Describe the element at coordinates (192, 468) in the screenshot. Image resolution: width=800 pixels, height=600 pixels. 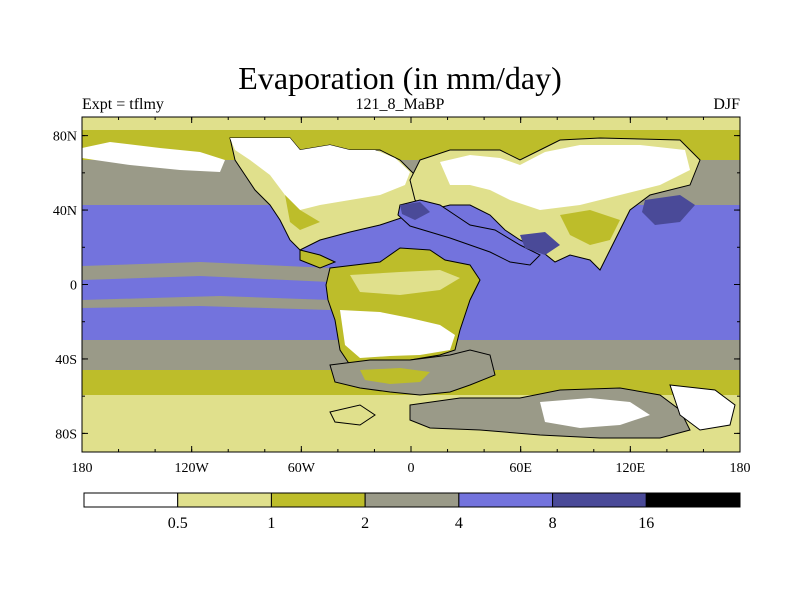
I see `lon-tick-label: 120W` at that location.